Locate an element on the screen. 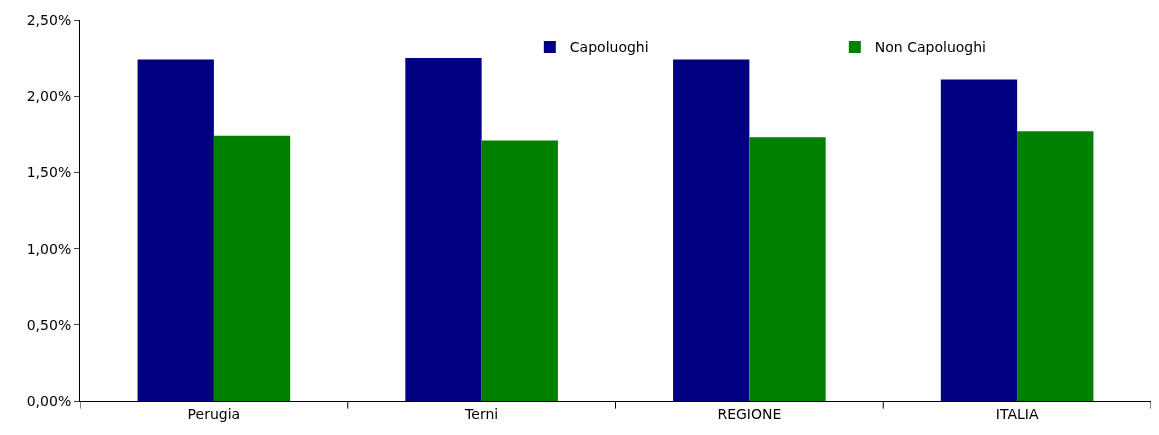 The width and height of the screenshot is (1159, 435). y-tick-label: 1,50% is located at coordinates (49, 172).